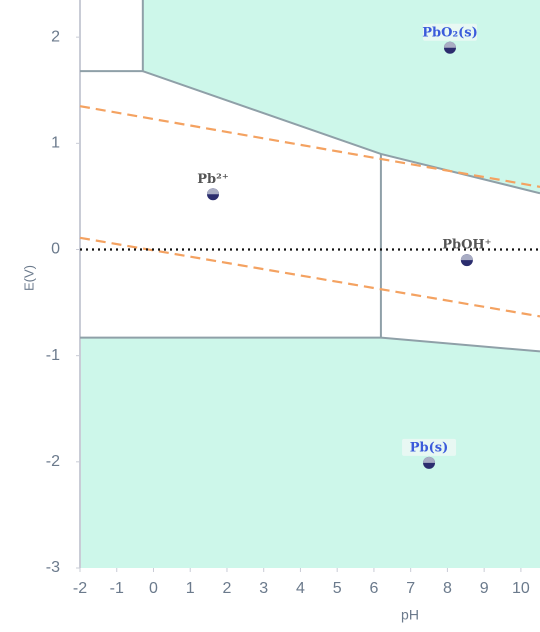 This screenshot has height=632, width=540. I want to click on x-tick-label: 4, so click(300, 588).